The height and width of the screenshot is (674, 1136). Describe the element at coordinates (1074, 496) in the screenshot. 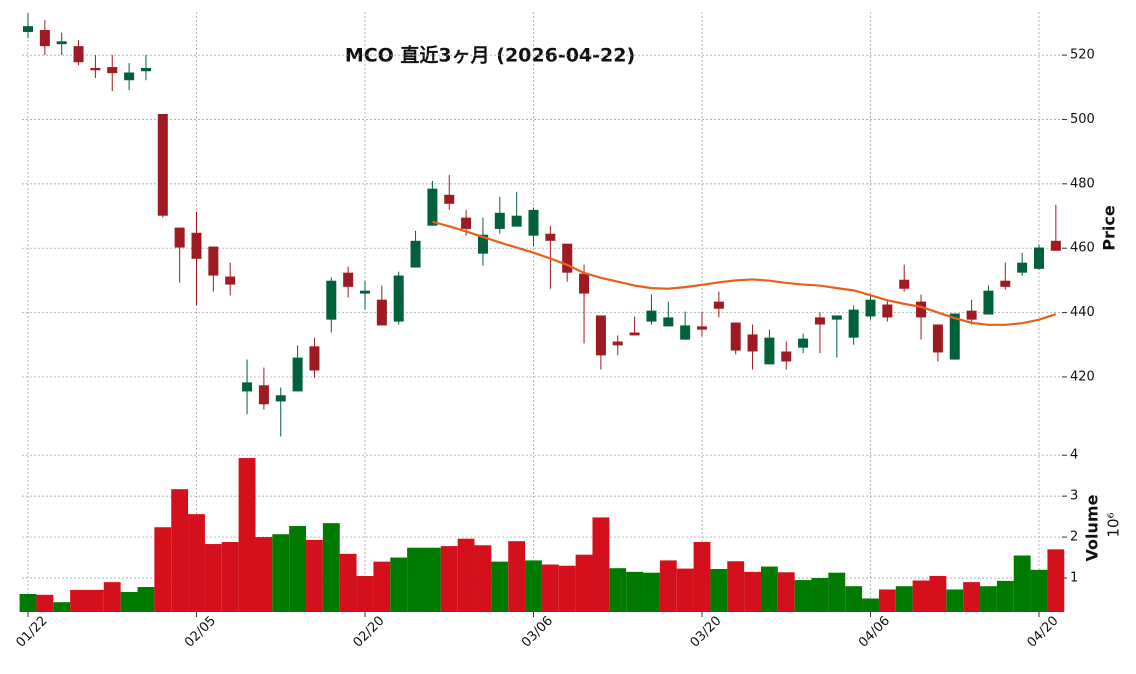

I see `y-tick-label: 3` at that location.